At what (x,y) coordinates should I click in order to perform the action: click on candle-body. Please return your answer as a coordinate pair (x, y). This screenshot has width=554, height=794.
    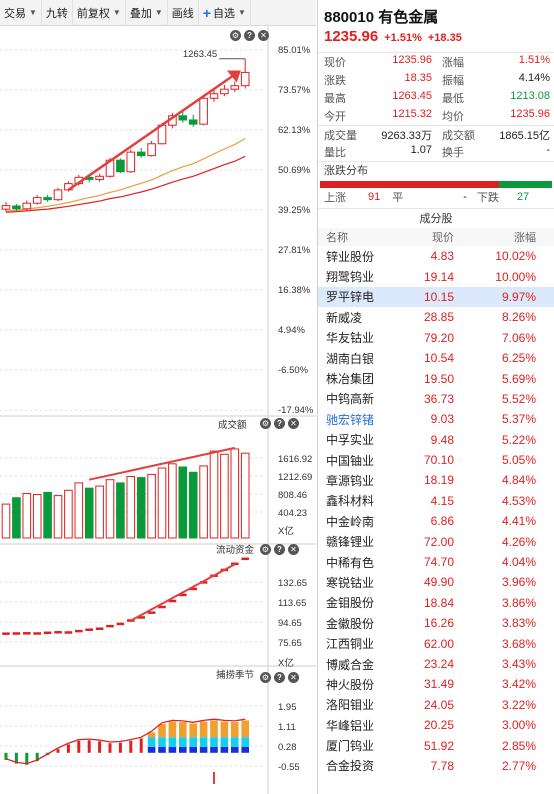
    Looking at the image, I should click on (47, 199).